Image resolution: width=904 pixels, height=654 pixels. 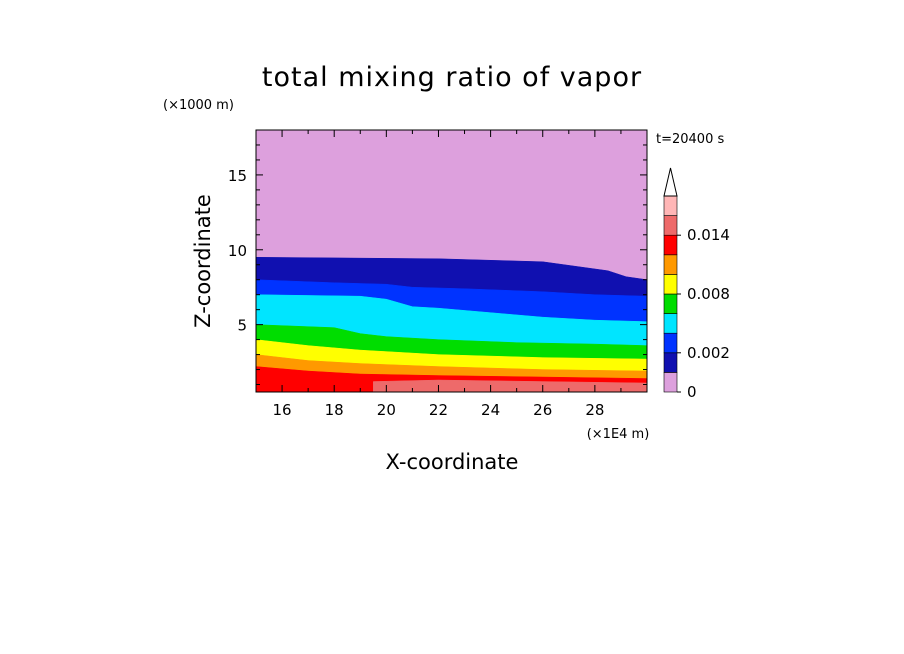 I want to click on x-tick-label: 24, so click(x=490, y=410).